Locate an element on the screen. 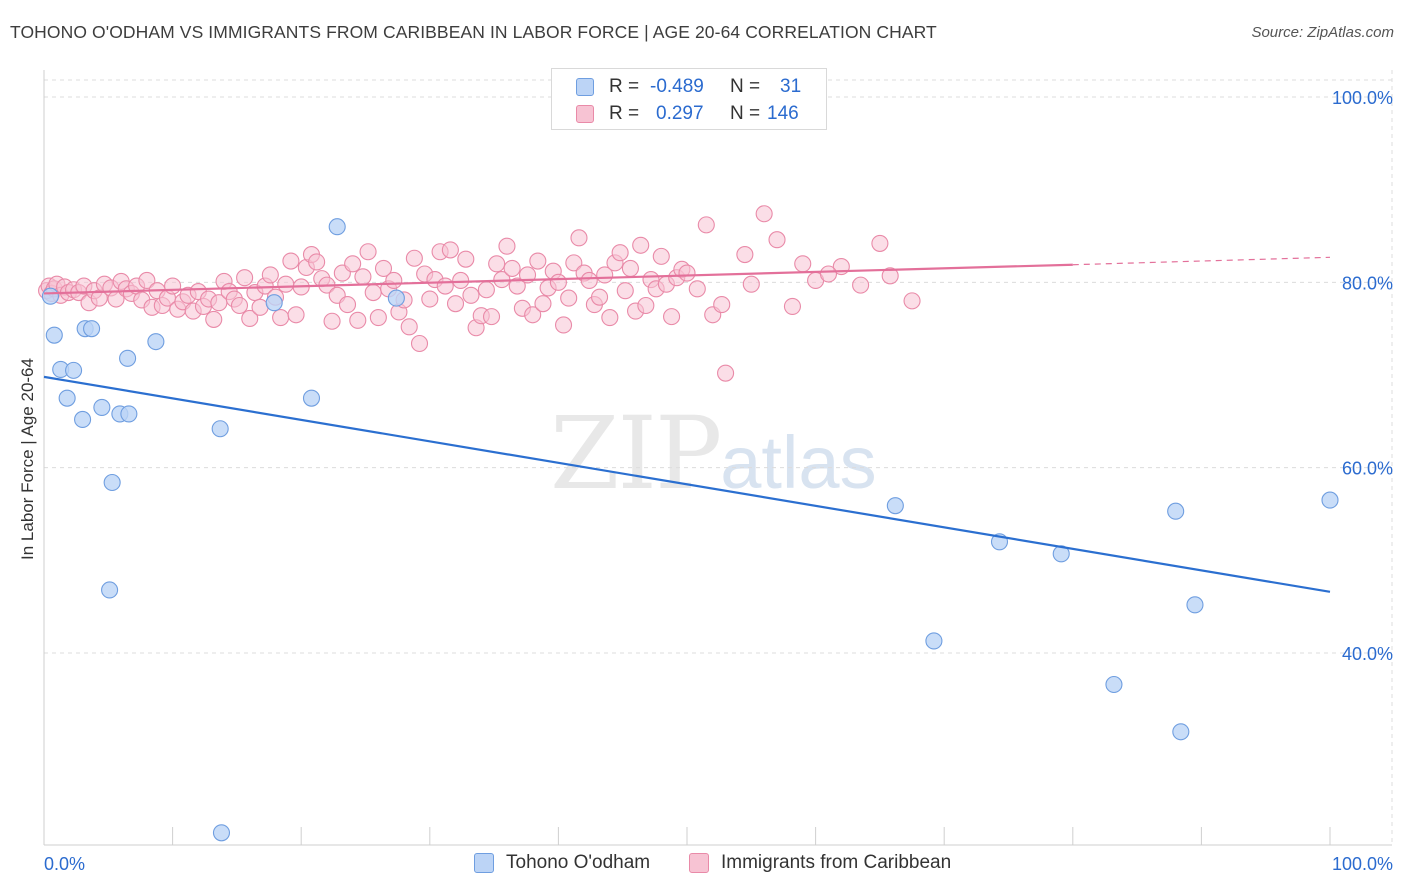 This screenshot has height=892, width=1406. bottom-swatch-caribbean is located at coordinates (699, 863).